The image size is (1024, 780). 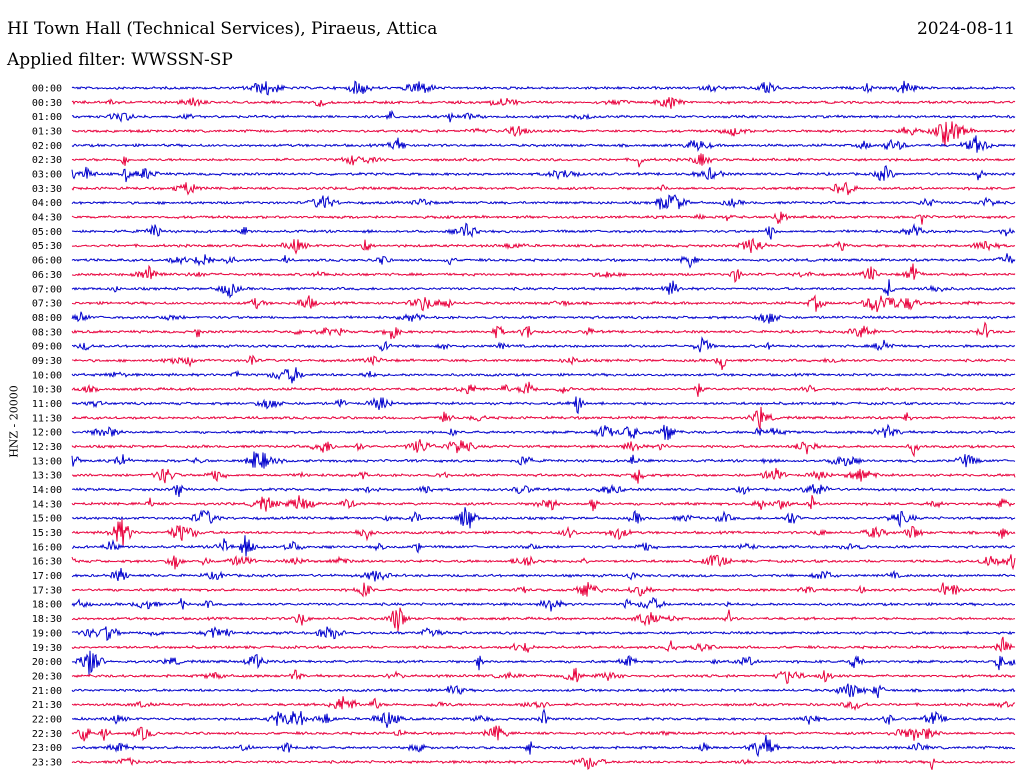 I want to click on row-time-label: 02:00, so click(x=47, y=146).